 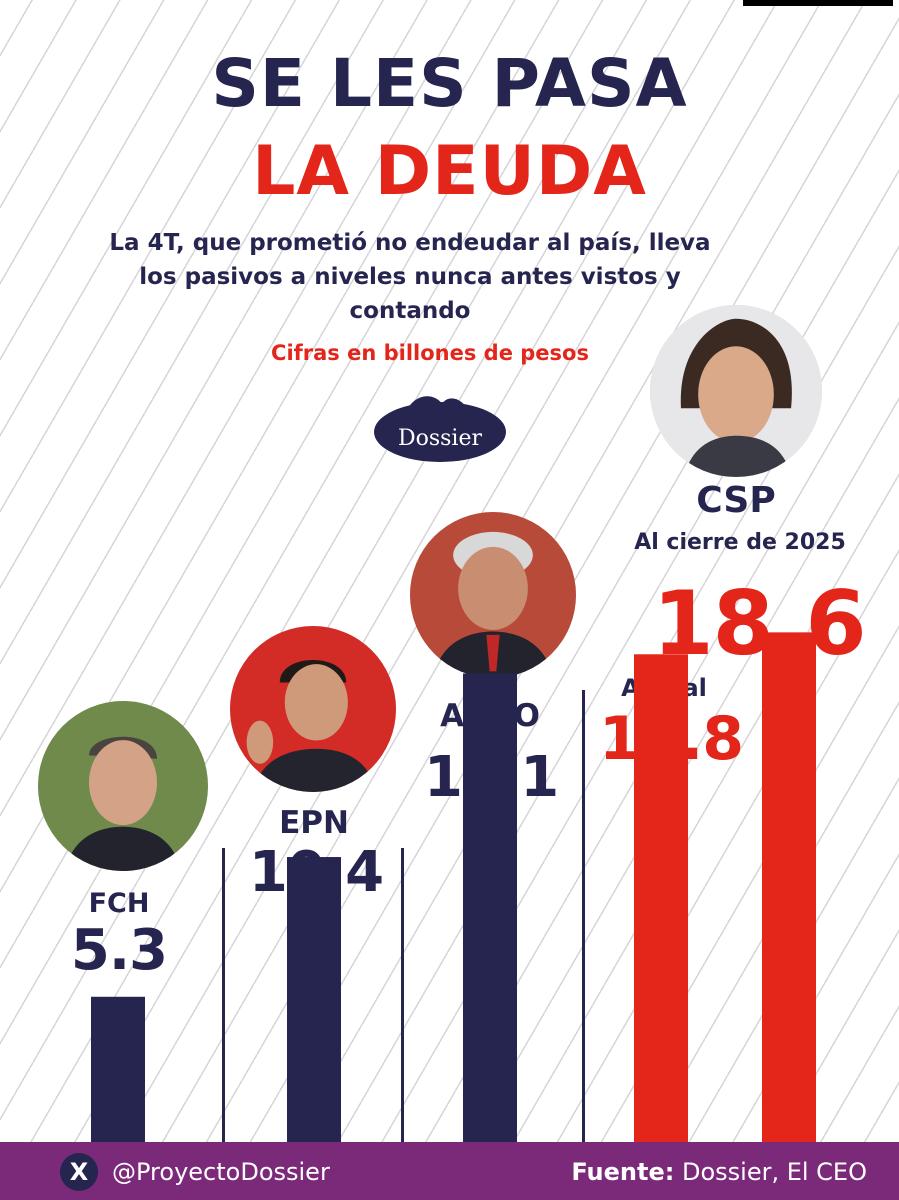 What do you see at coordinates (119, 903) in the screenshot?
I see `fch-label: FCH` at bounding box center [119, 903].